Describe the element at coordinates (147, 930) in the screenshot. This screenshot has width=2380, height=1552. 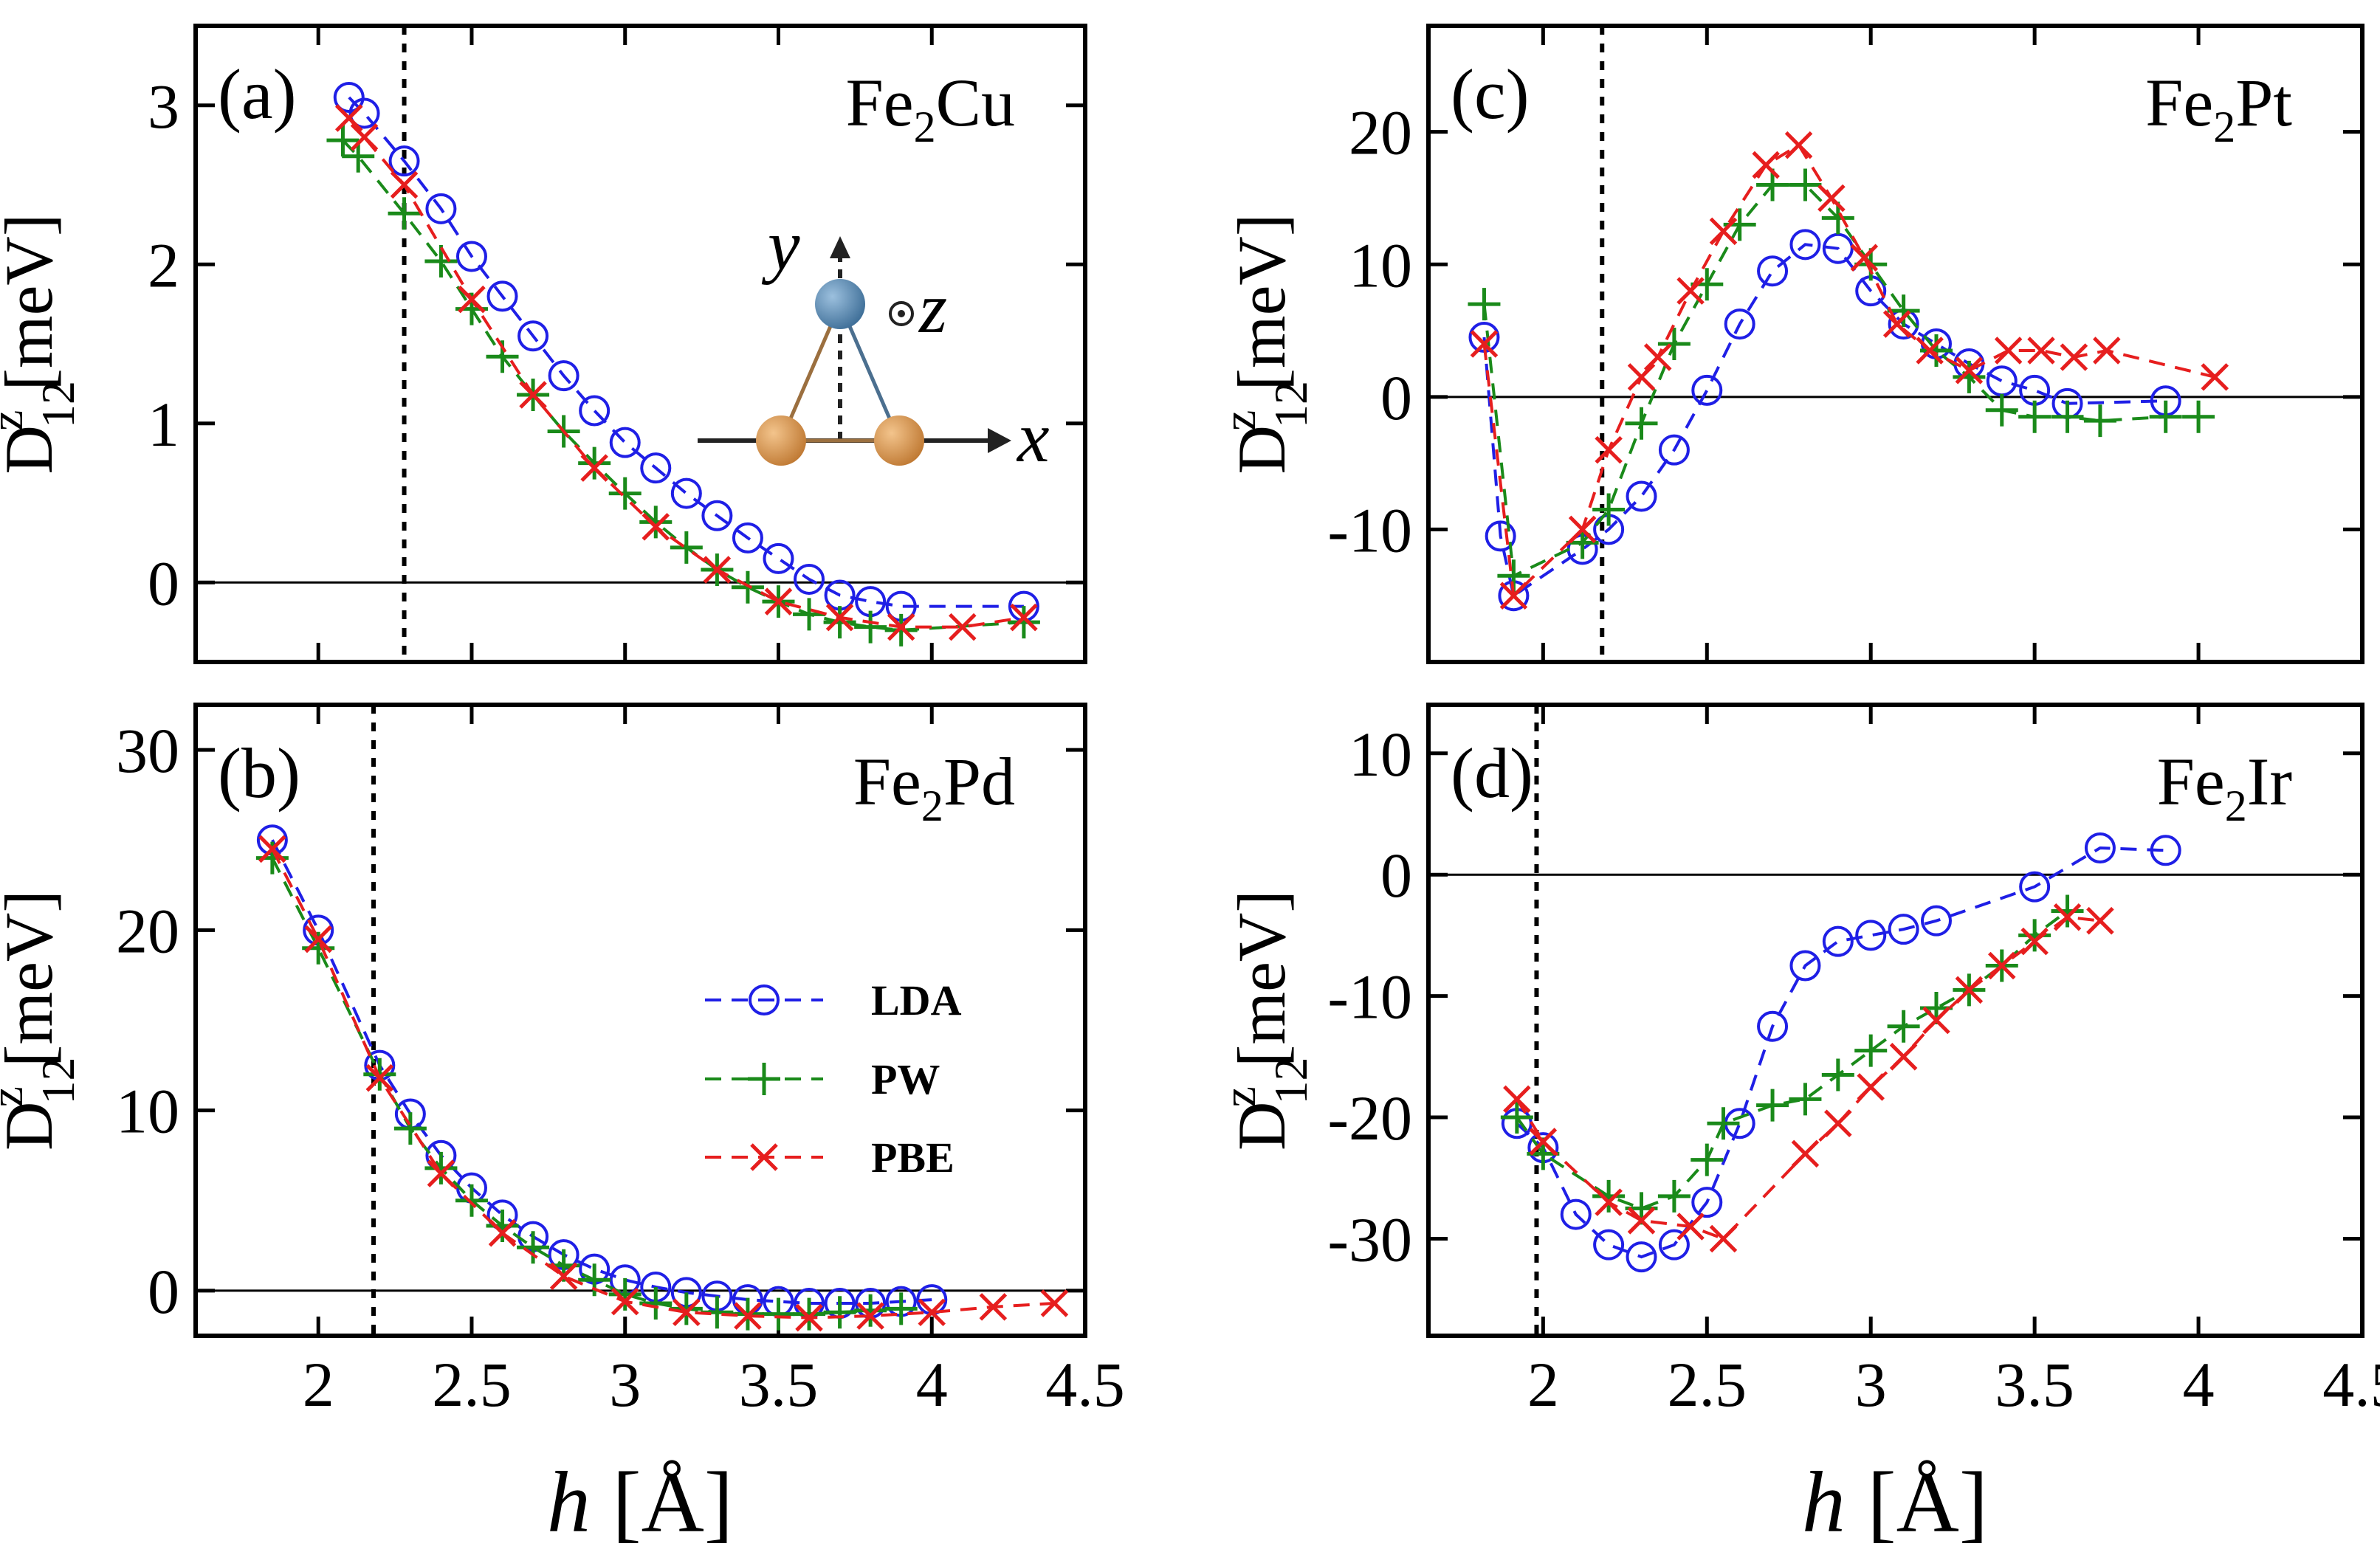
I see `y-tick-label: 20` at that location.